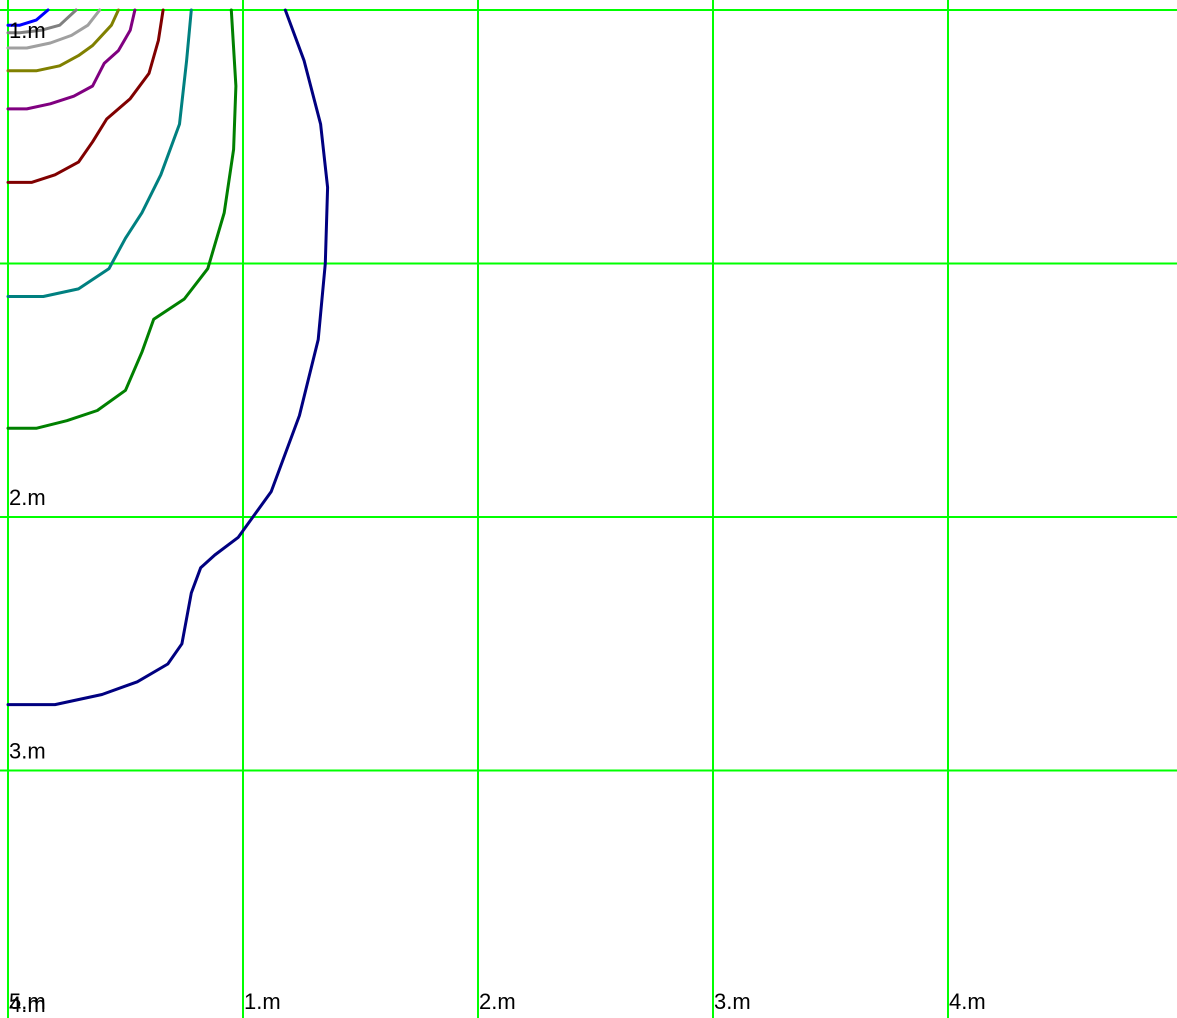 This screenshot has height=1018, width=1177. What do you see at coordinates (262, 1001) in the screenshot?
I see `x-tick-label-1: 1.m` at bounding box center [262, 1001].